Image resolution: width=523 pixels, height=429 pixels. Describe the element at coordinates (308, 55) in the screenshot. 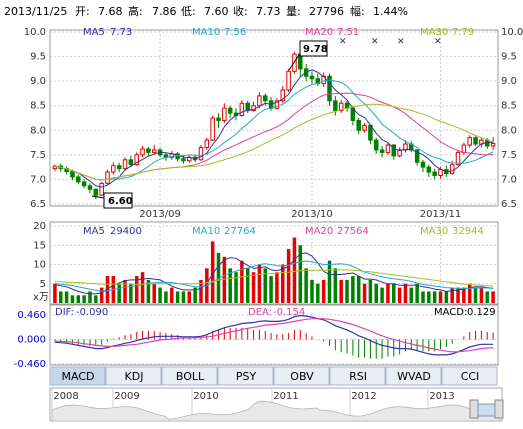

I see `high-callout: 9.78` at that location.